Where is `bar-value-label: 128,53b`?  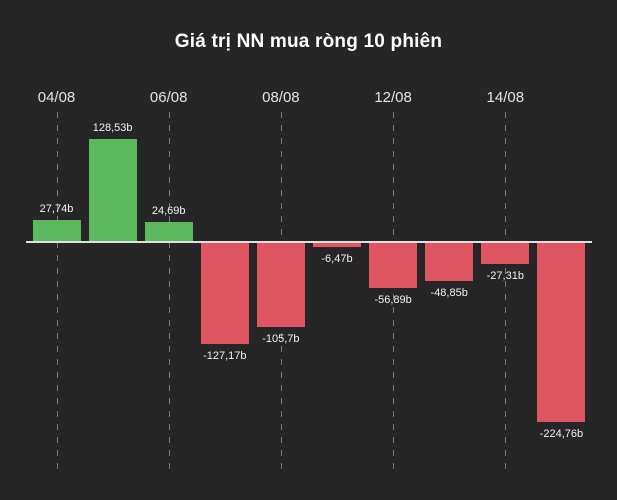
bar-value-label: 128,53b is located at coordinates (112, 128).